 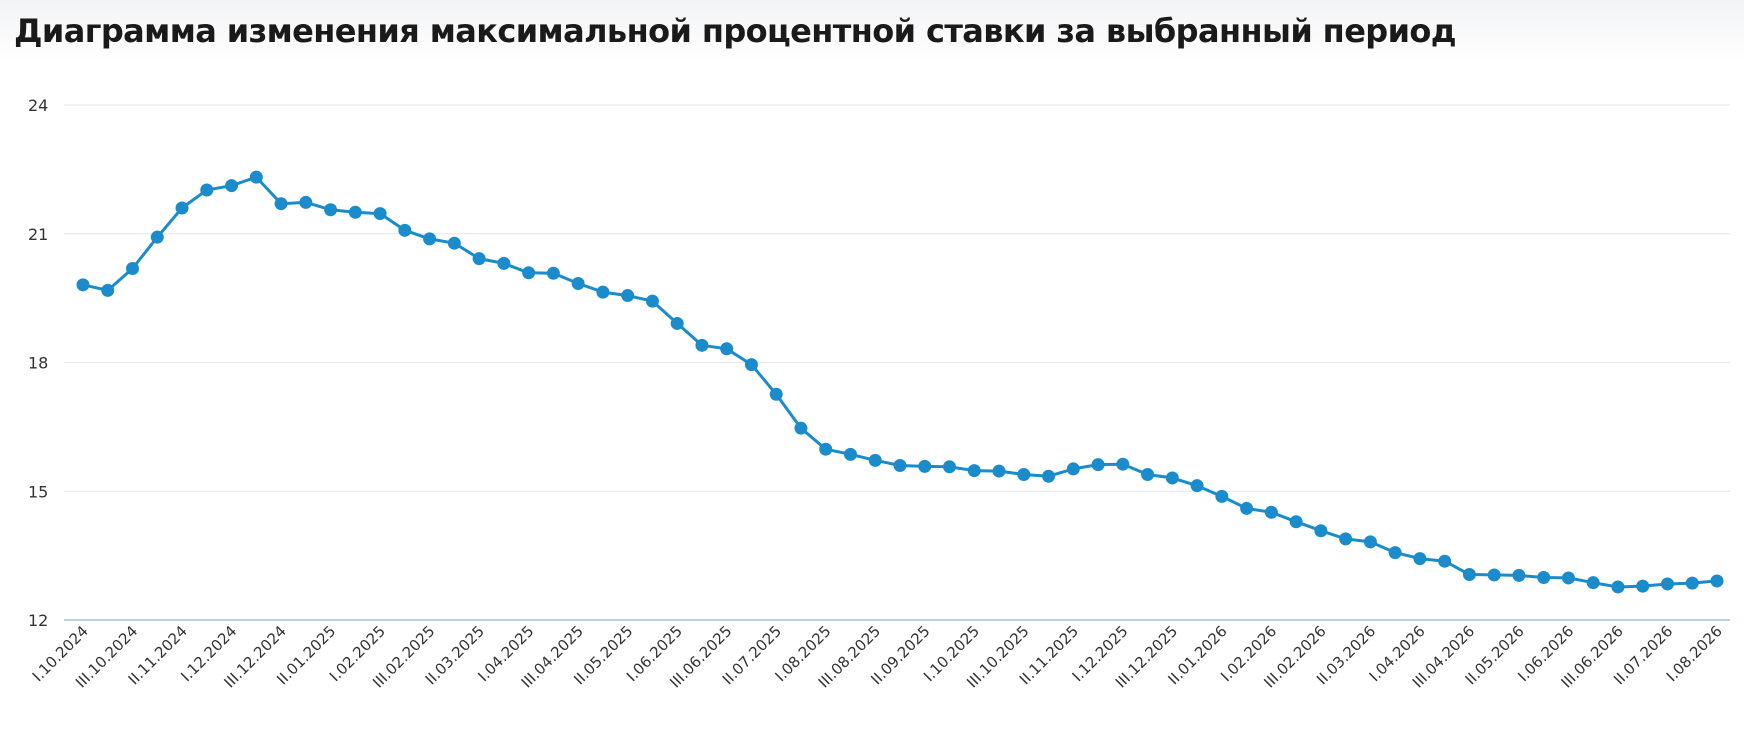 What do you see at coordinates (38, 620) in the screenshot?
I see `y-tick-label: 12` at bounding box center [38, 620].